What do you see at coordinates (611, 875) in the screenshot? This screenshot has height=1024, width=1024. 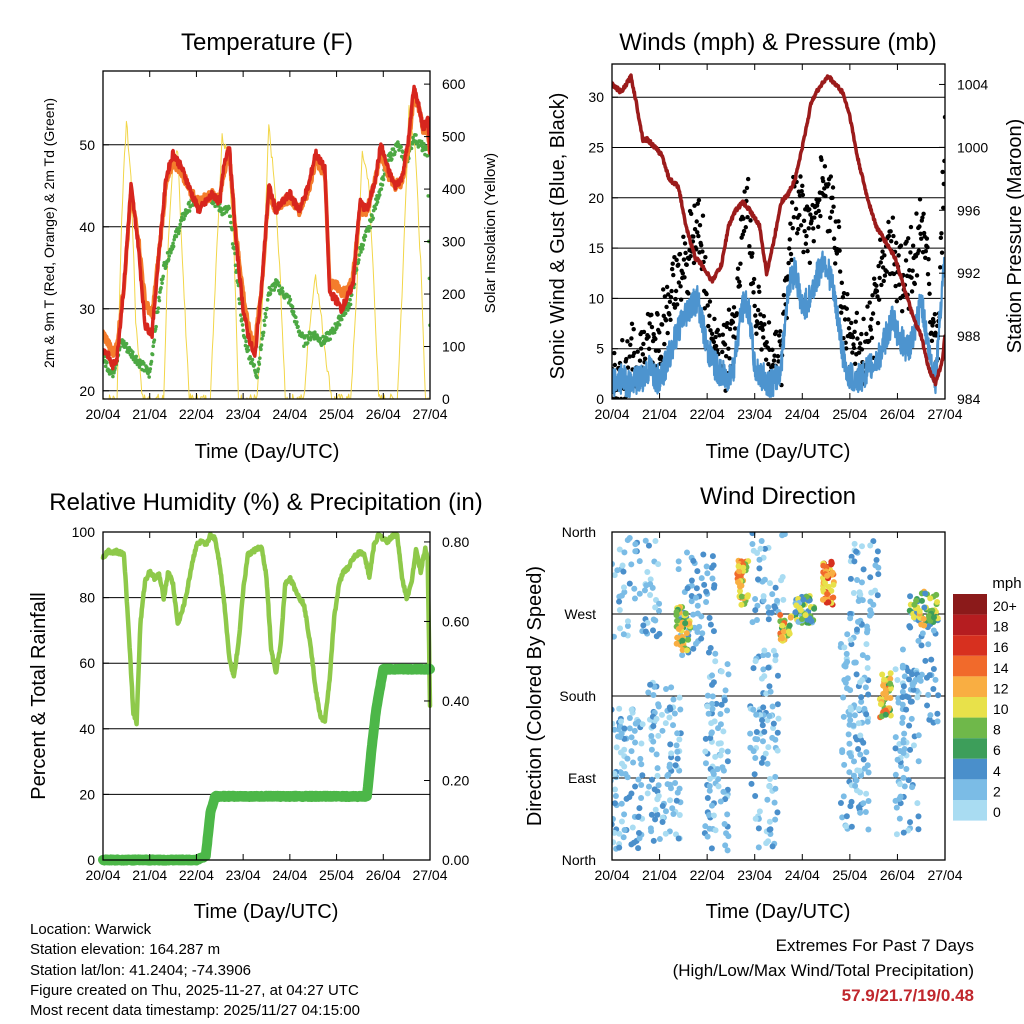 I see `direction-xtick-label: 20/04` at bounding box center [611, 875].